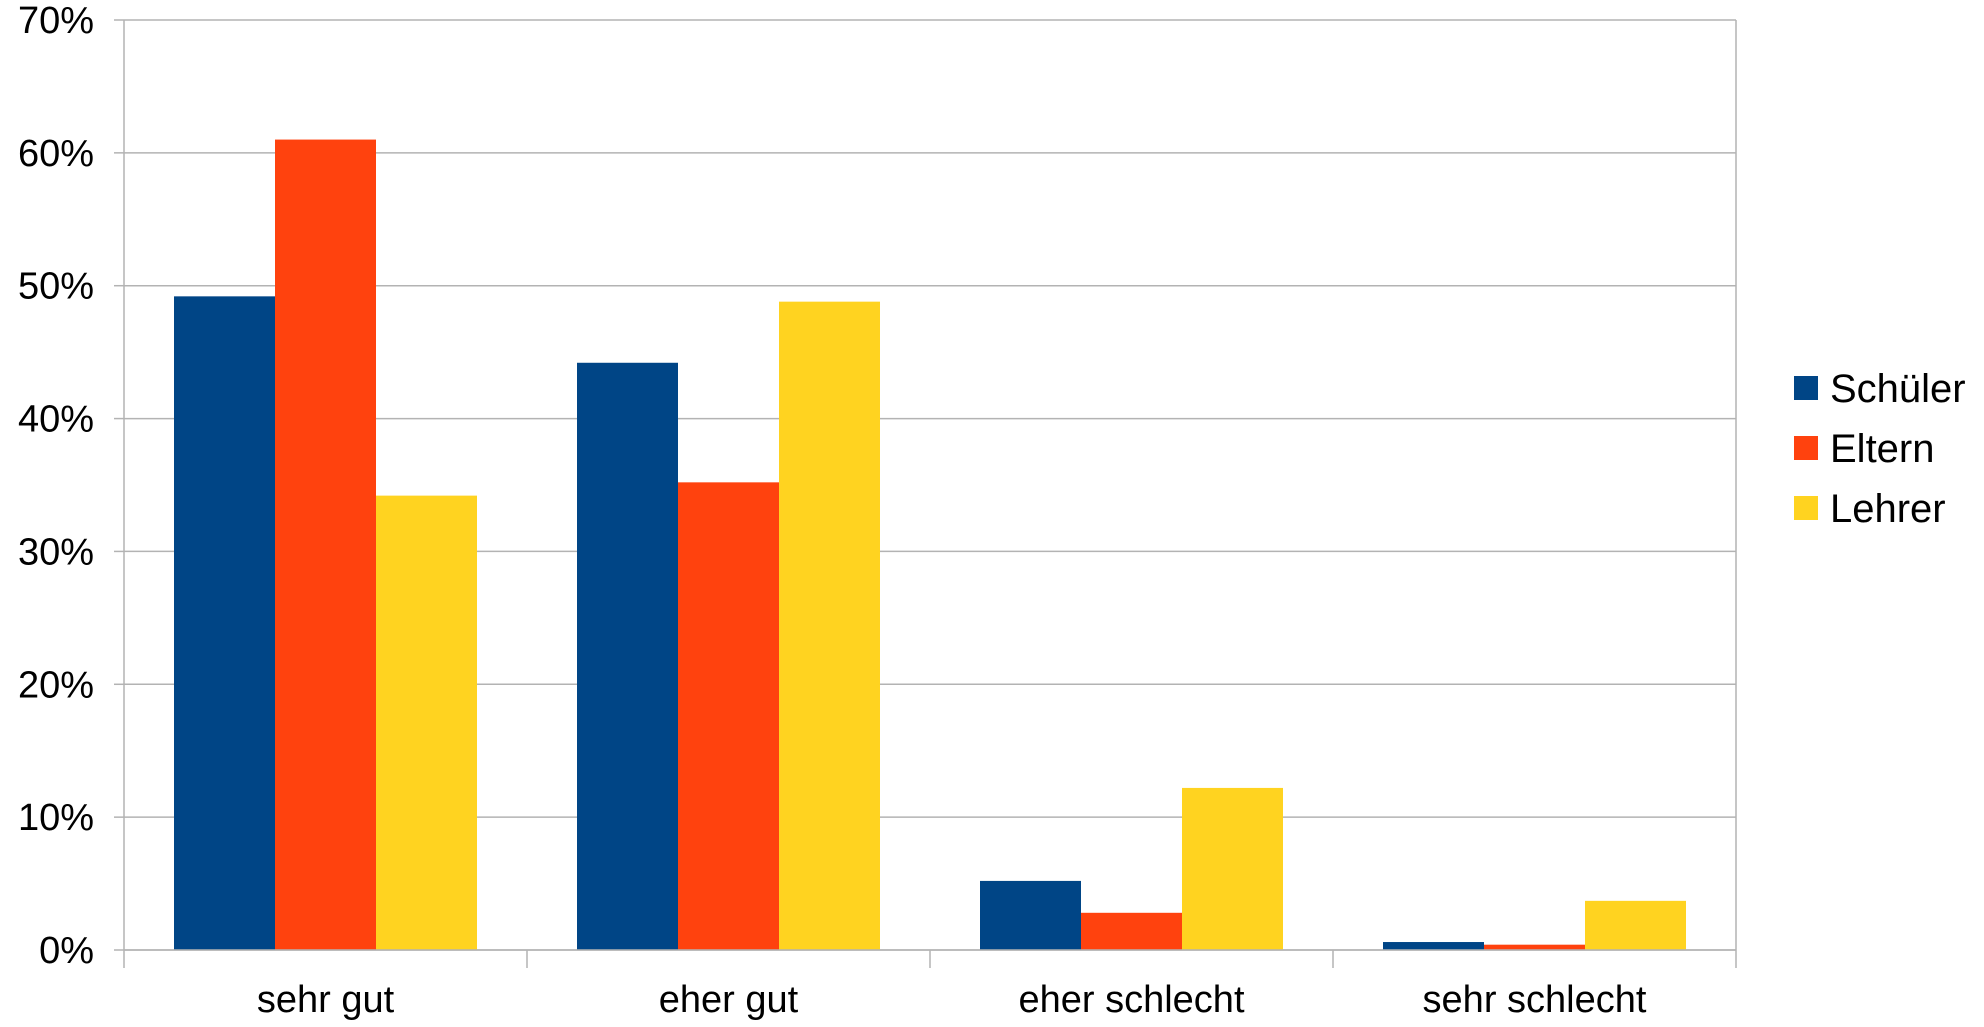 This screenshot has width=1984, height=1027. What do you see at coordinates (1888, 509) in the screenshot?
I see `legend-label: Lehrer` at bounding box center [1888, 509].